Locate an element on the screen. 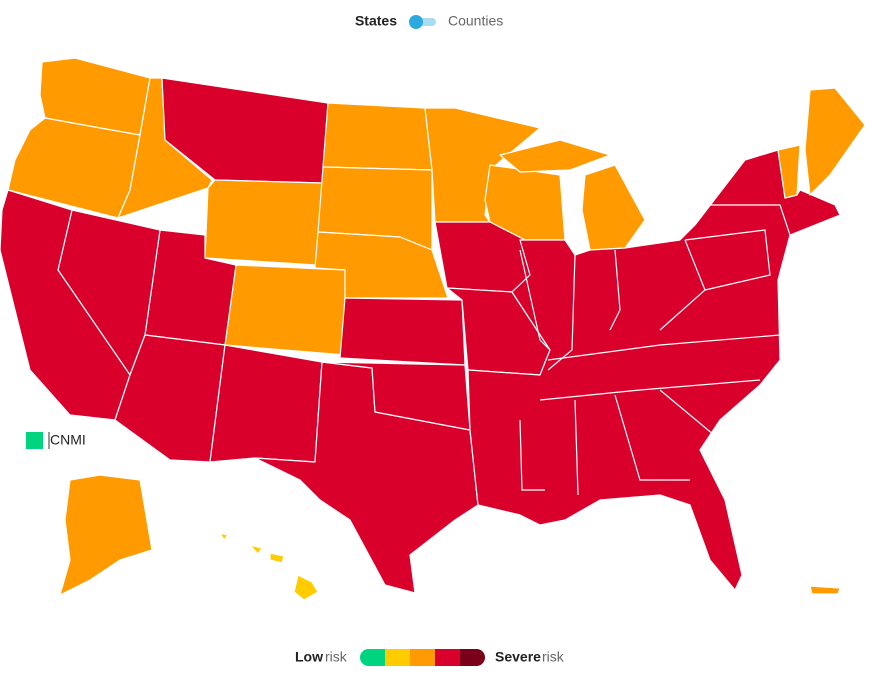  toggle-active: States is located at coordinates (376, 21).